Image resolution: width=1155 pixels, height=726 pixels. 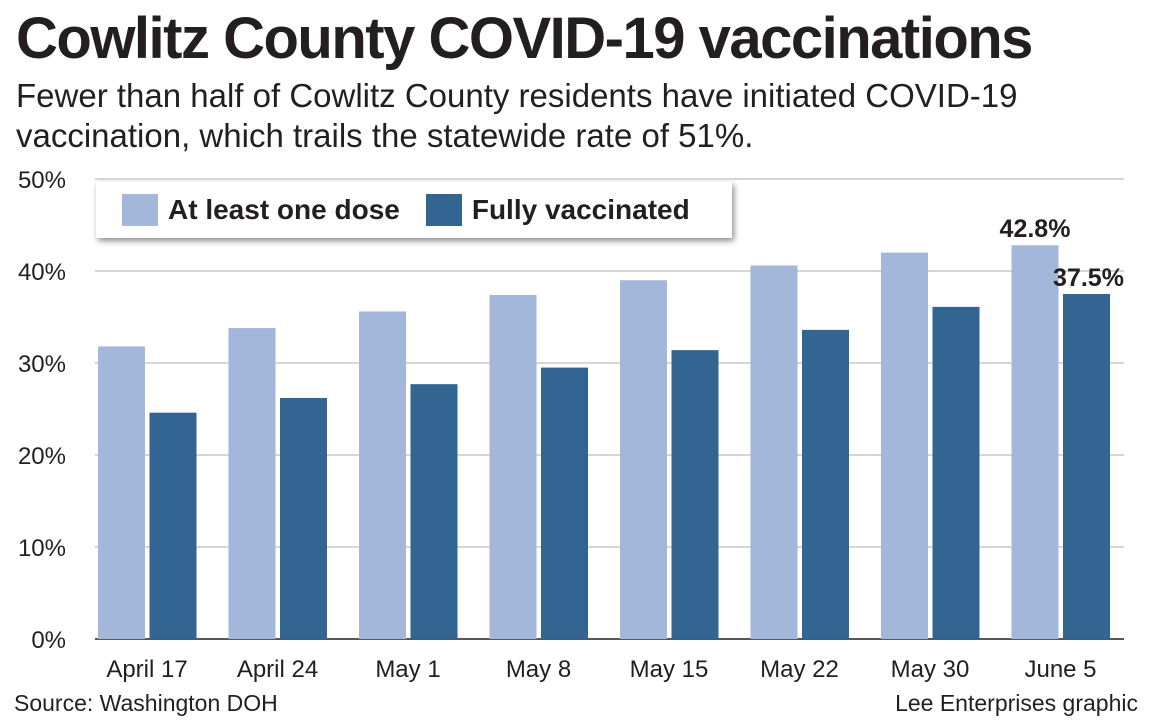 I want to click on x-tick-label: April 24, so click(x=277, y=669).